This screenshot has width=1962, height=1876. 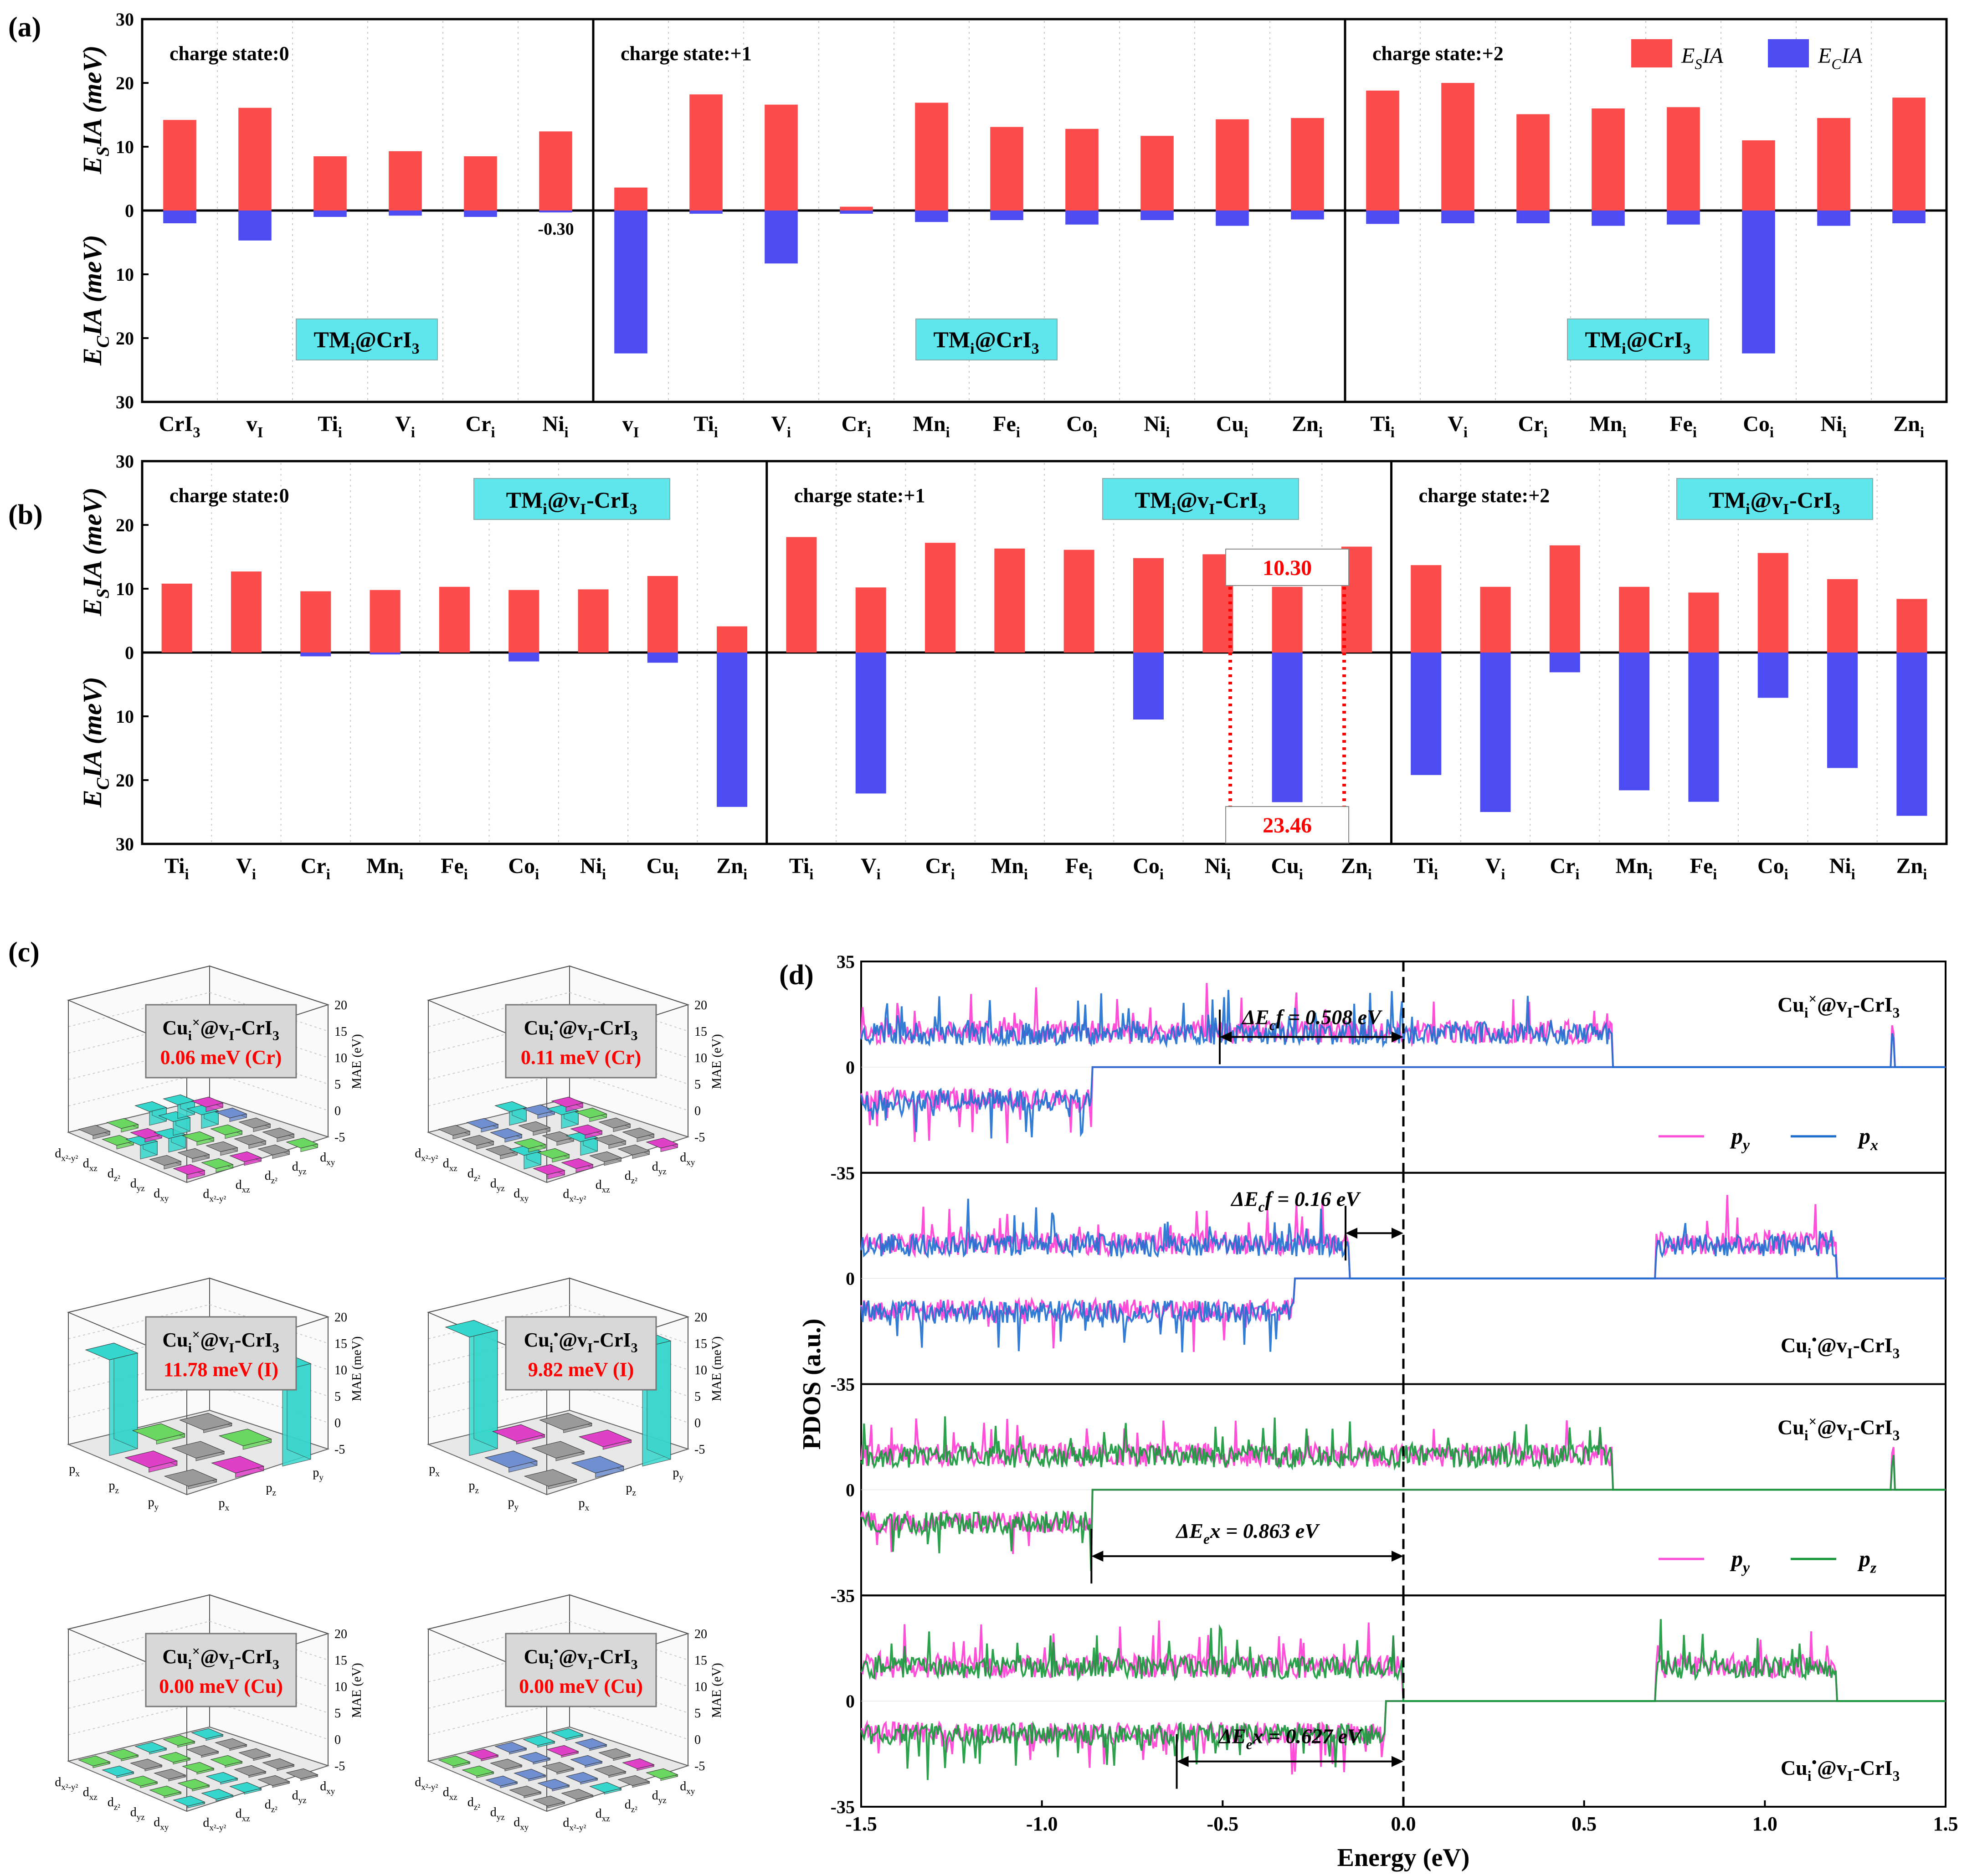 I want to click on annotation-ni: -0.30, so click(x=556, y=229).